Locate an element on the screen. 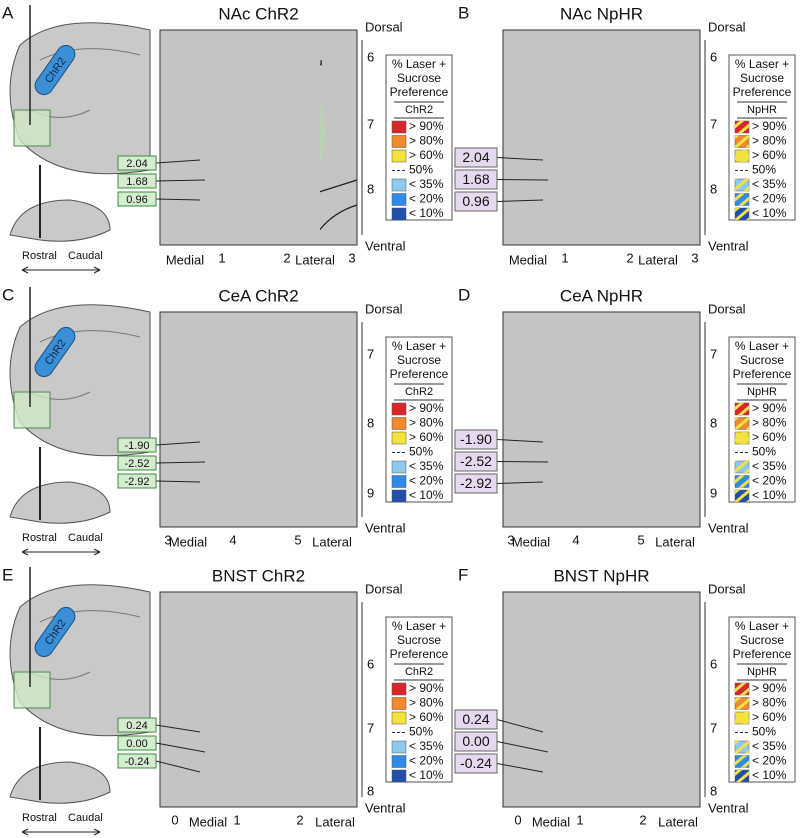 The height and width of the screenshot is (838, 800). legend-item: > 90% is located at coordinates (426, 688).